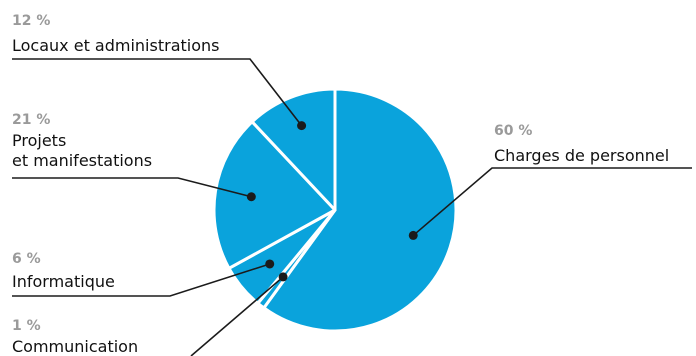 This screenshot has height=356, width=696. What do you see at coordinates (26, 259) in the screenshot?
I see `percent-label-informatique: 6 %` at bounding box center [26, 259].